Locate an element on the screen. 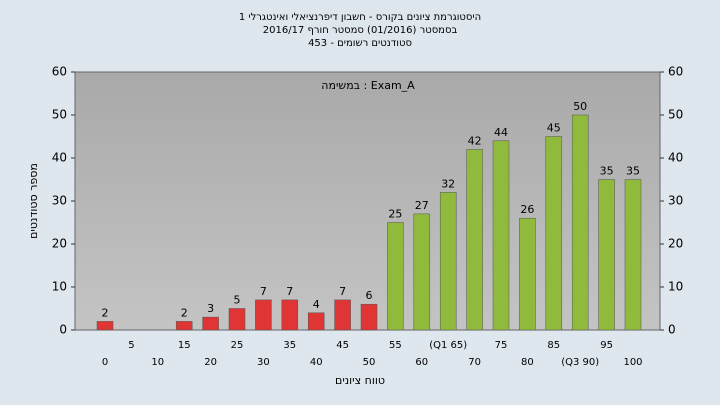  x-tick-label: 50 is located at coordinates (369, 362).